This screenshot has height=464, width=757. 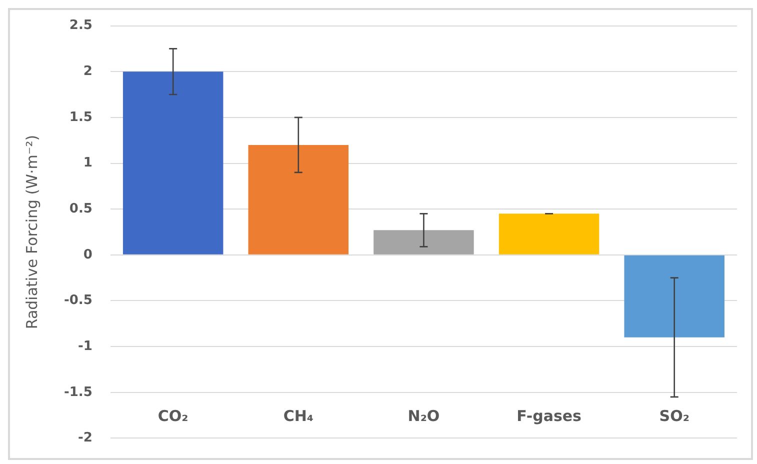 What do you see at coordinates (424, 416) in the screenshot?
I see `x-tick-label: N₂O` at bounding box center [424, 416].